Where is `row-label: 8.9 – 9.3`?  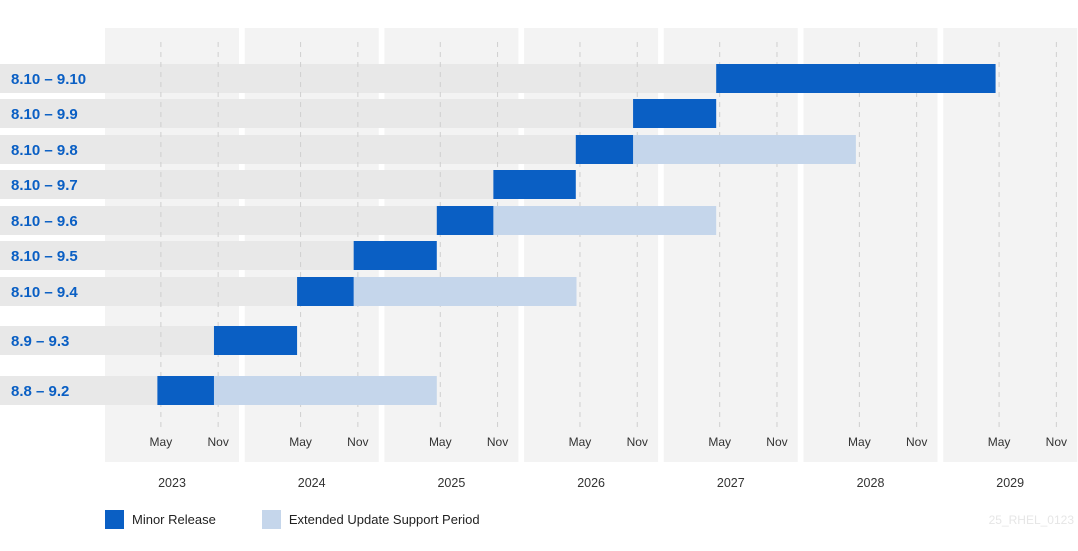
row-label: 8.9 – 9.3 is located at coordinates (40, 341).